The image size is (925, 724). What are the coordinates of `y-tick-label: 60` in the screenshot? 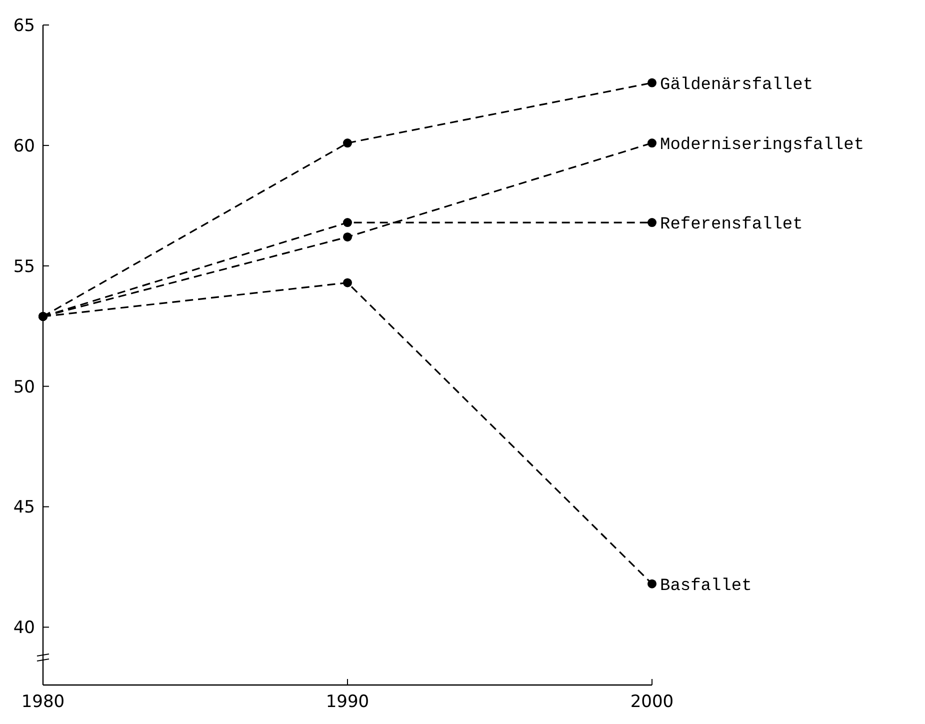 It's located at (24, 146).